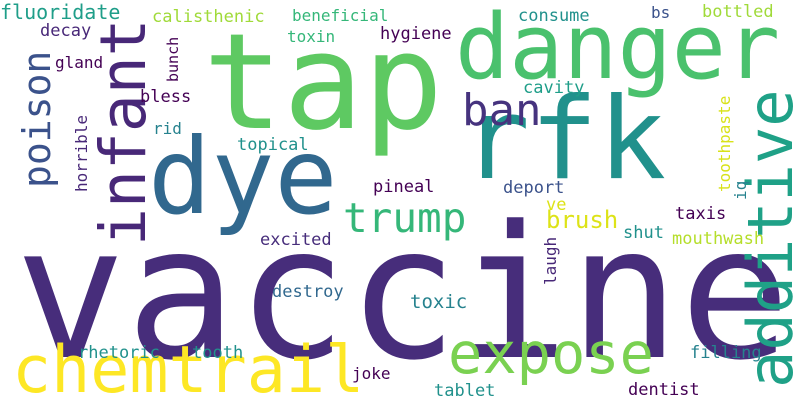 The width and height of the screenshot is (800, 400). Describe the element at coordinates (550, 261) in the screenshot. I see `word: laugh` at that location.